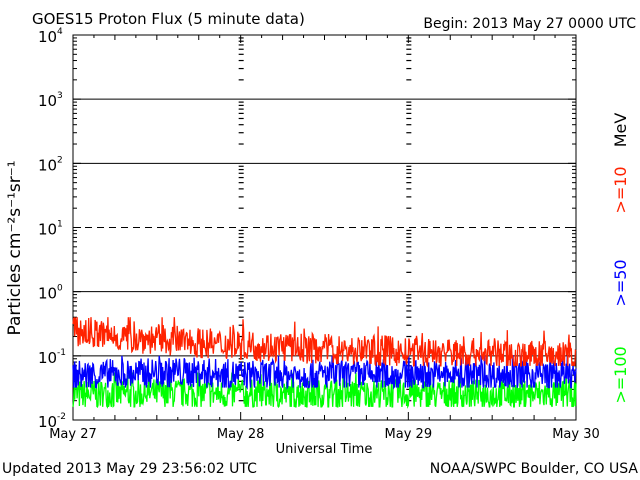 The height and width of the screenshot is (480, 640). Describe the element at coordinates (620, 282) in the screenshot. I see `legend-item: >=50` at that location.